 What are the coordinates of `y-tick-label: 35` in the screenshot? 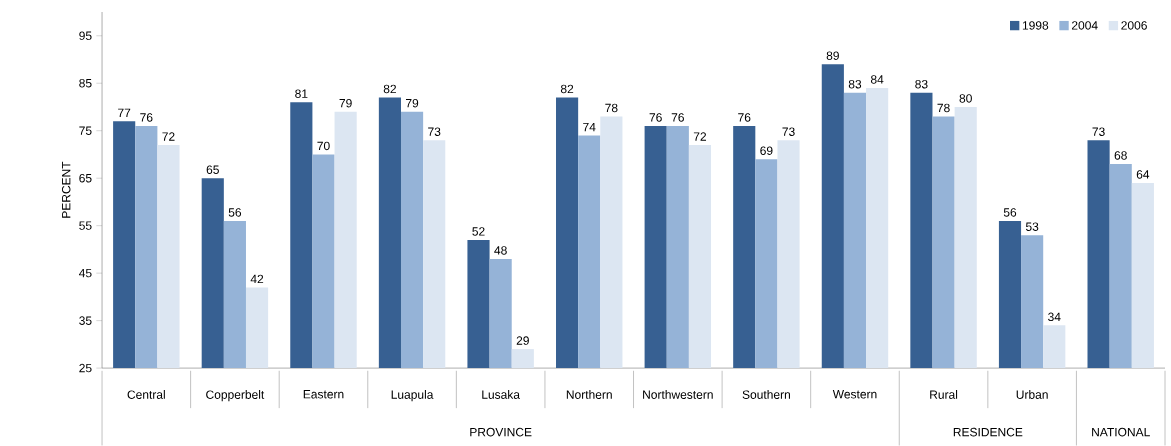 It's located at (85, 320).